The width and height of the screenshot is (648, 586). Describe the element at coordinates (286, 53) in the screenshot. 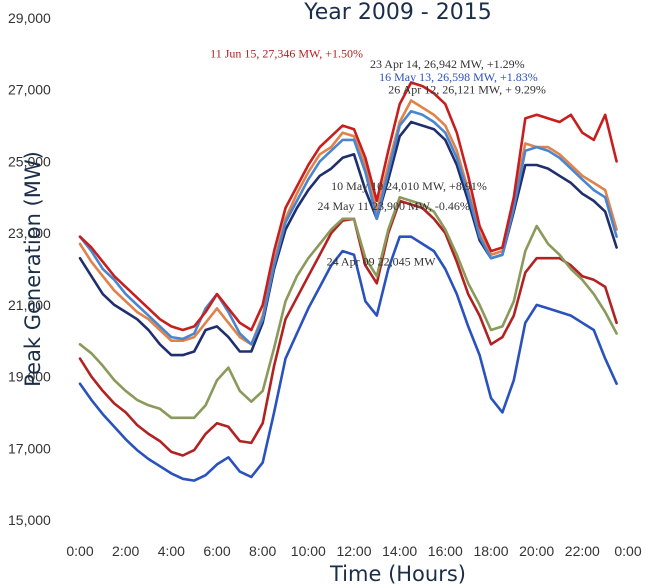

I see `annotation-label: 11 Jun 15, 27,346 MW, +1.50%` at that location.